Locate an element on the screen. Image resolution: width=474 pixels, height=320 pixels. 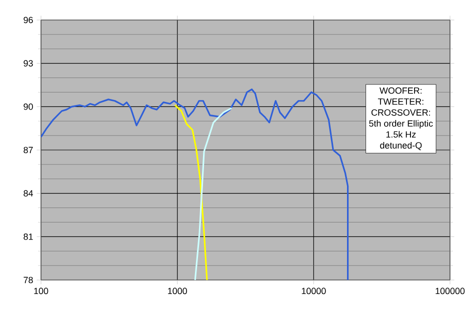
x-tick-label: 1000 is located at coordinates (177, 291).